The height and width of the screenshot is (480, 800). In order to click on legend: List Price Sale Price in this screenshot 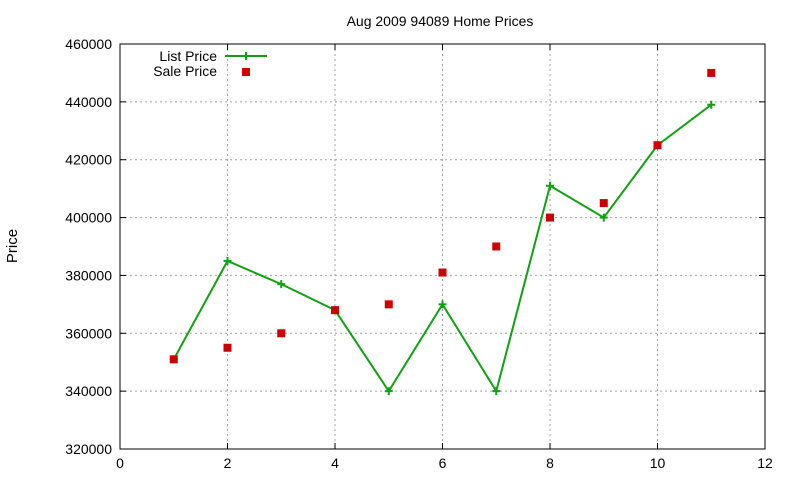, I will do `click(210, 63)`.